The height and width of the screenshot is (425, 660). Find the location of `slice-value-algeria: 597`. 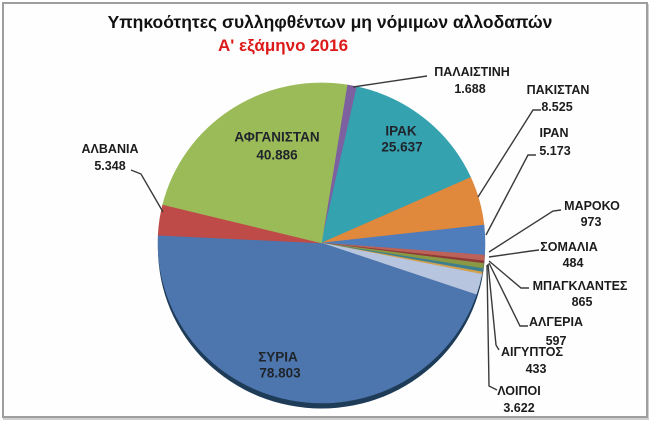

slice-value-algeria: 597 is located at coordinates (556, 340).